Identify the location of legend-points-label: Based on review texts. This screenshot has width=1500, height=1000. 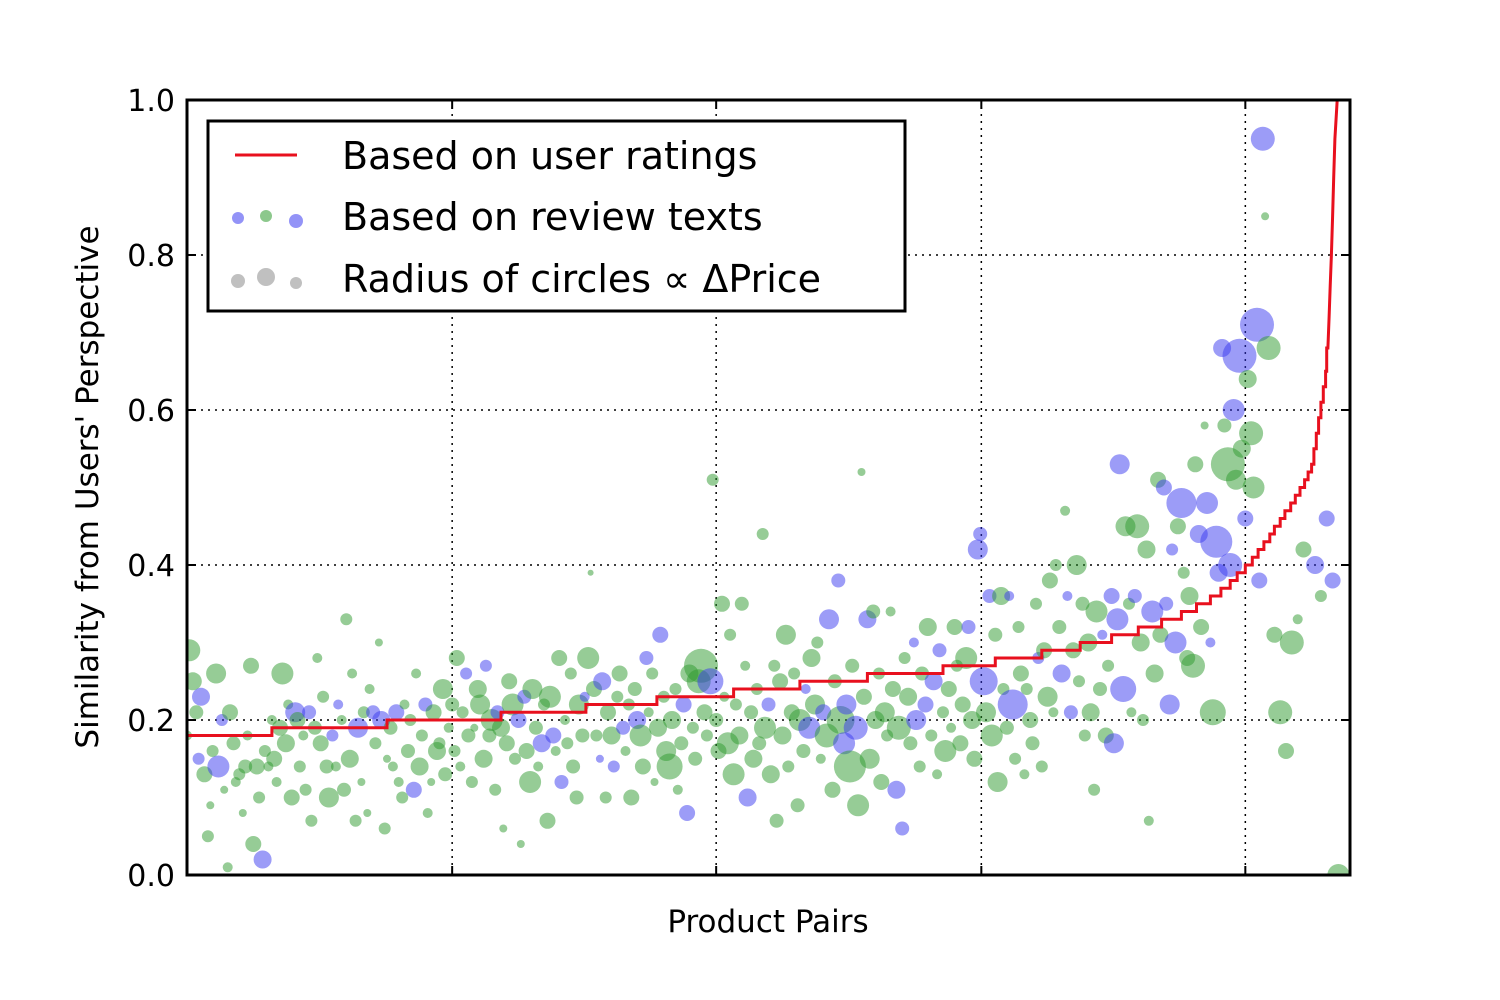
(552, 217).